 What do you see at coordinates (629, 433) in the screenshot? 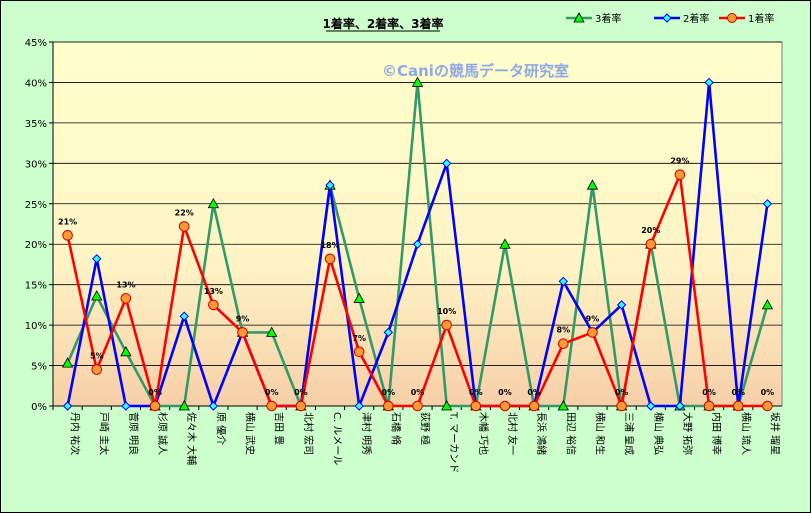
I see `x-tick-label: 三浦 皇成` at bounding box center [629, 433].